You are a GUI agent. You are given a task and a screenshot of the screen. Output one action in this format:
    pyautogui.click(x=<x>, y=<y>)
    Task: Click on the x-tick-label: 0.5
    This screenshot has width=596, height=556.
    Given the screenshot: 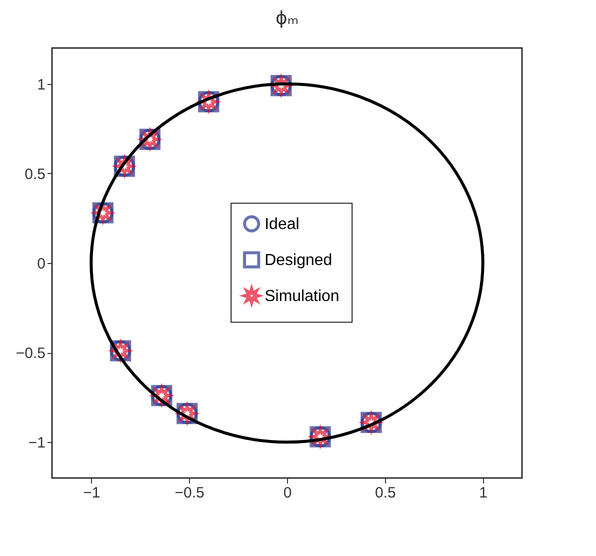 What is the action you would take?
    pyautogui.click(x=385, y=493)
    